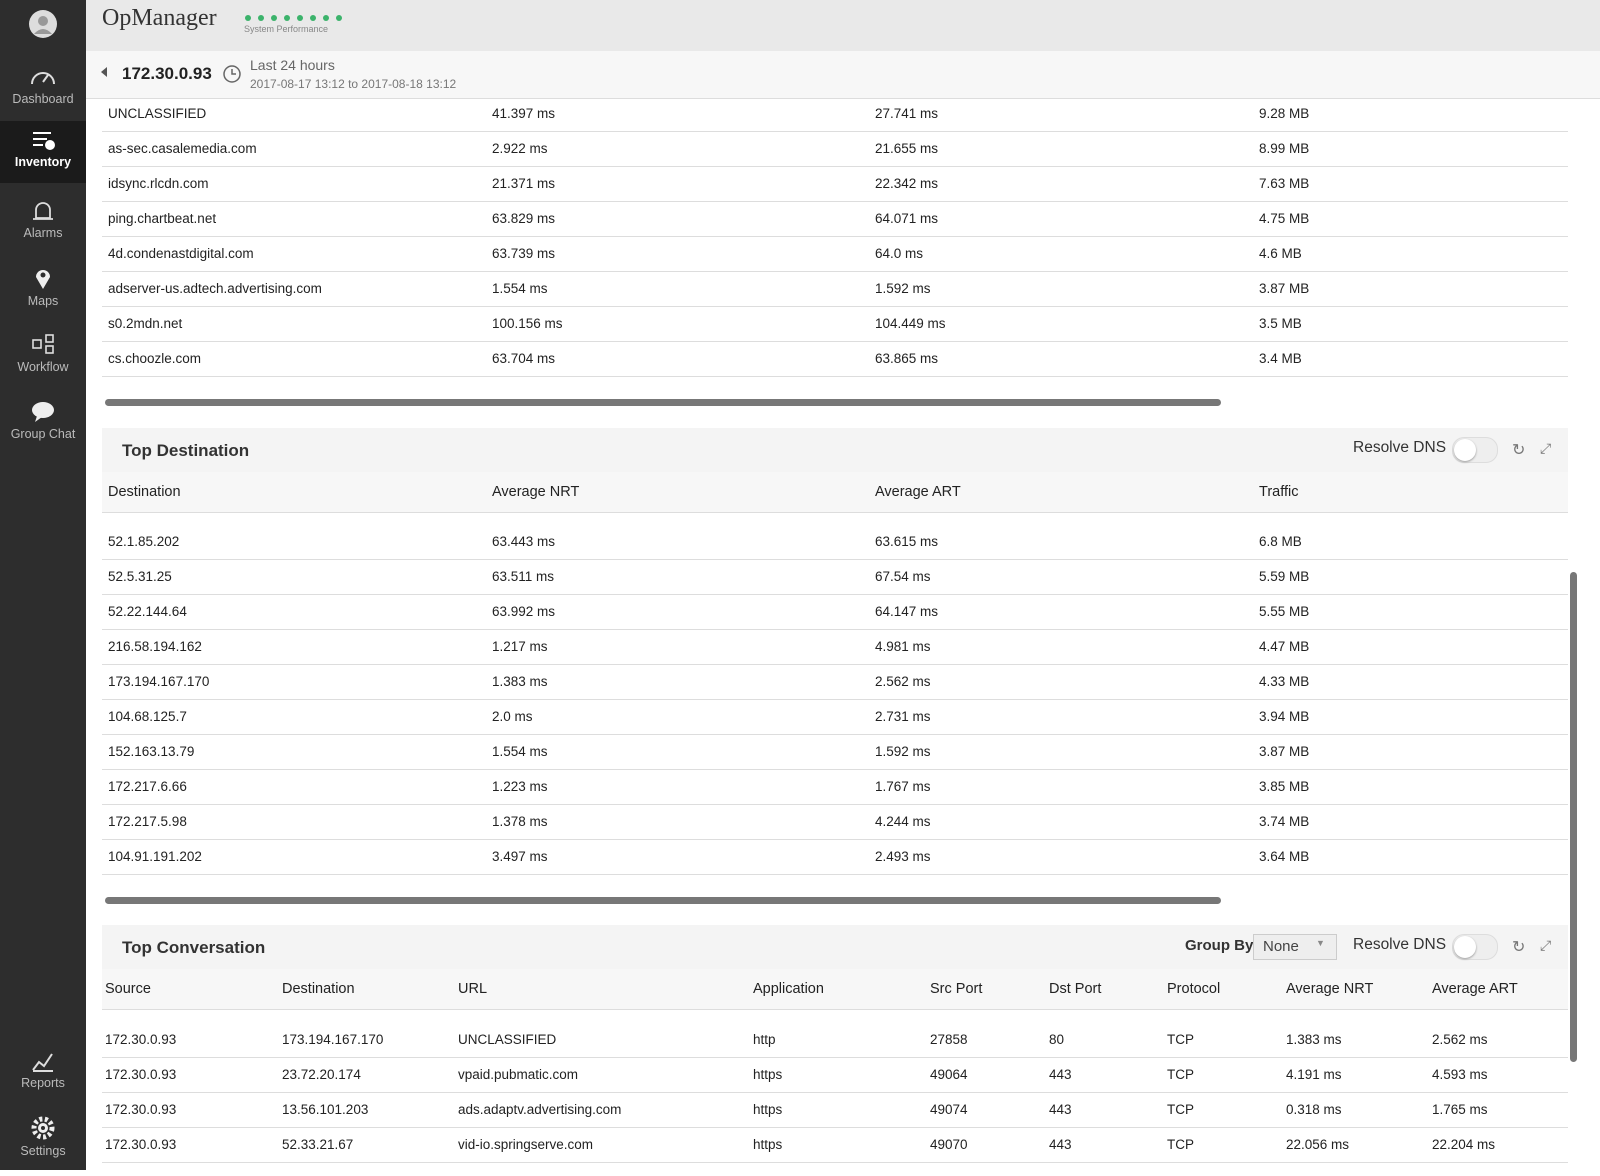  I want to click on table-cell: 22.342 ms, so click(907, 183).